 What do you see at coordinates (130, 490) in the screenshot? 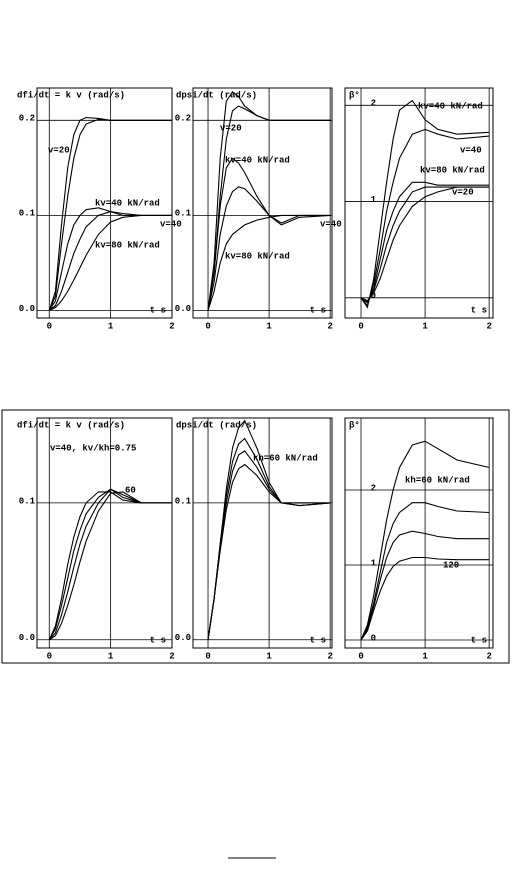
I see `curve-annotation: 60` at bounding box center [130, 490].